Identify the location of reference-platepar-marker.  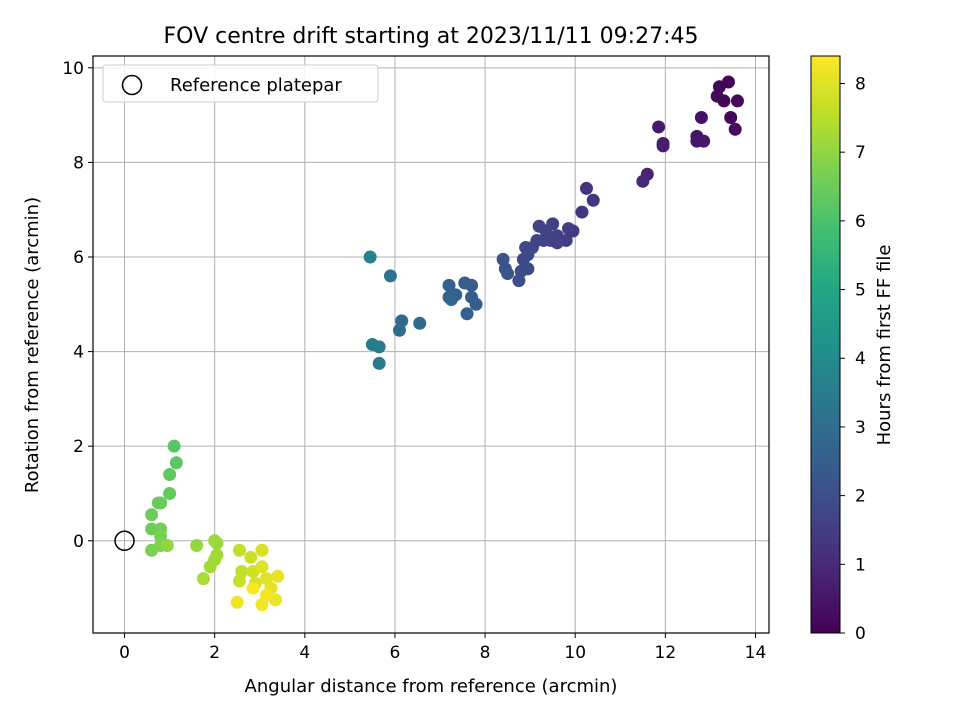
(124, 541).